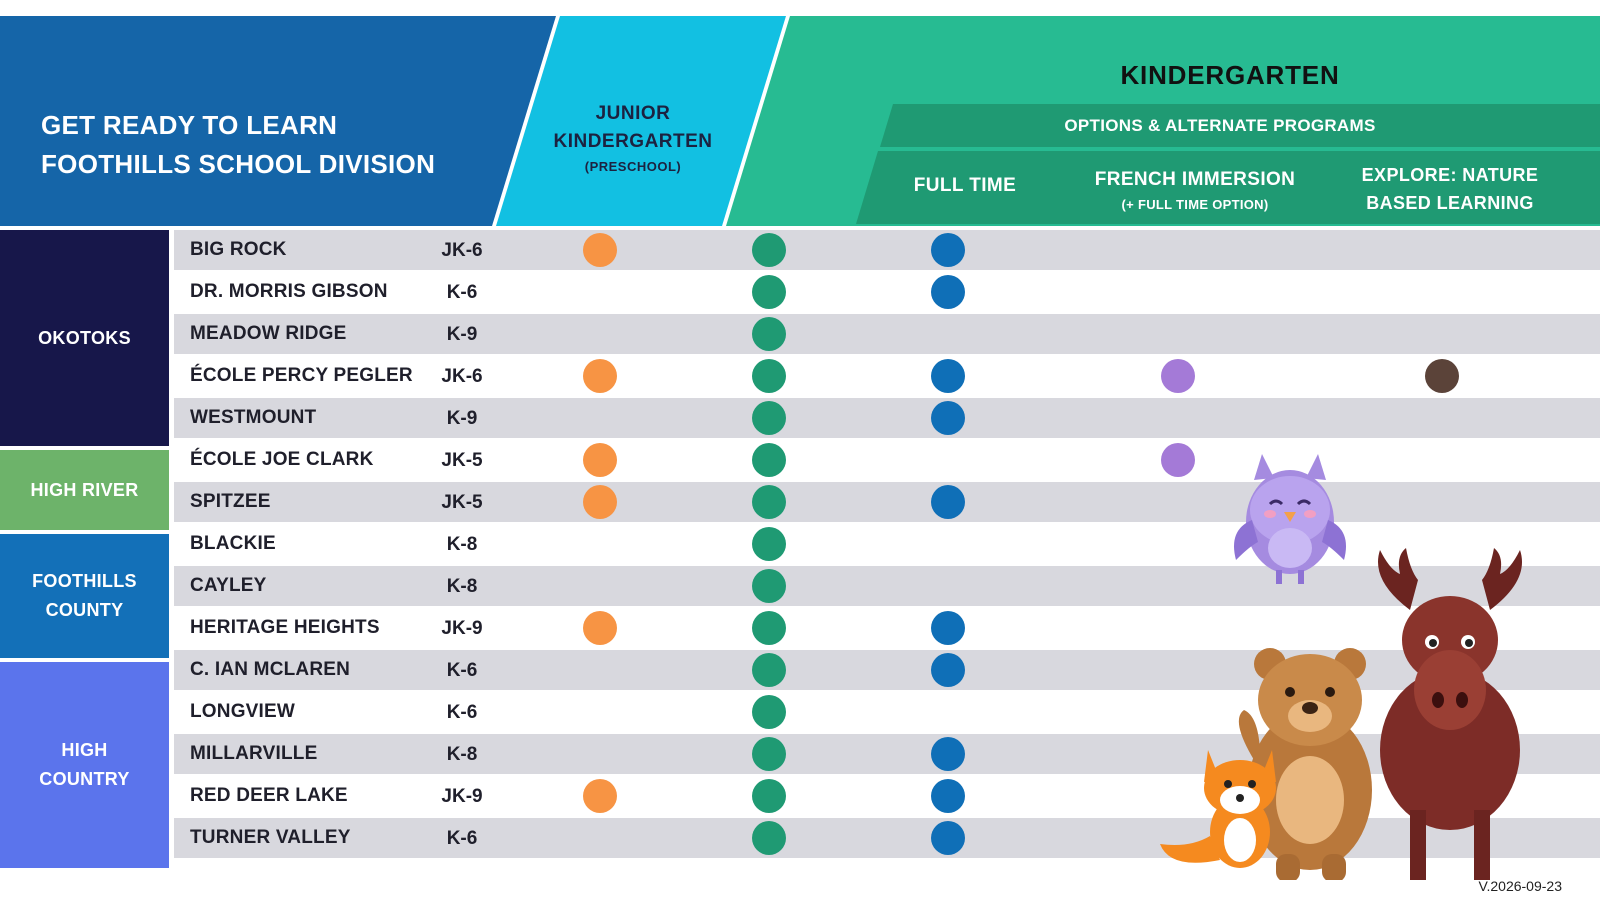  What do you see at coordinates (282, 459) in the screenshot?
I see `school-name: ÉCOLE JOE CLARK` at bounding box center [282, 459].